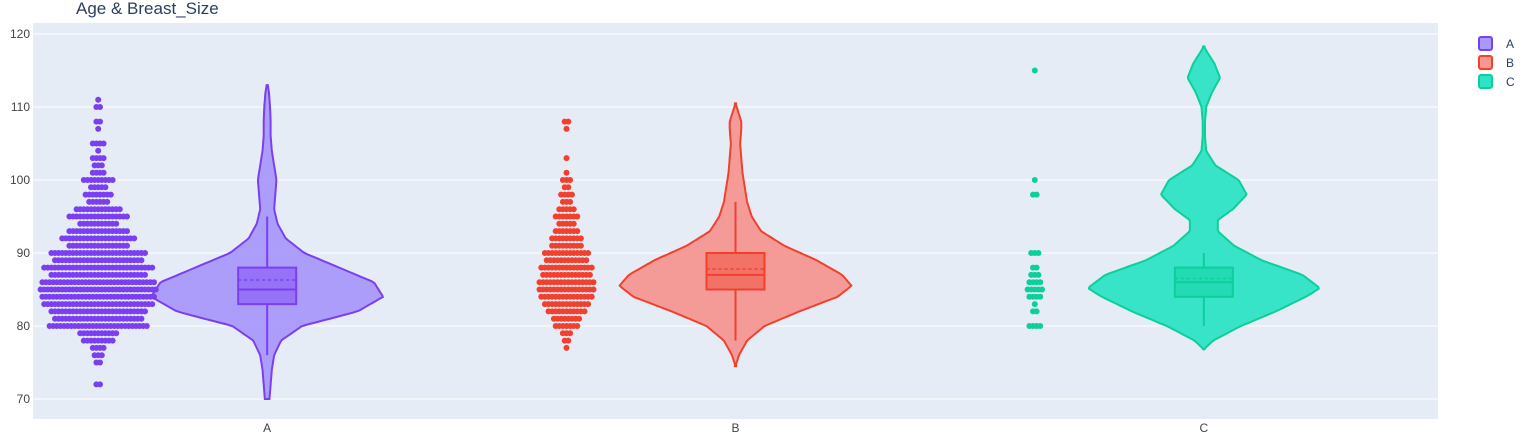 This screenshot has height=447, width=1532. Describe the element at coordinates (267, 428) in the screenshot. I see `x-tick-label-a: A` at that location.